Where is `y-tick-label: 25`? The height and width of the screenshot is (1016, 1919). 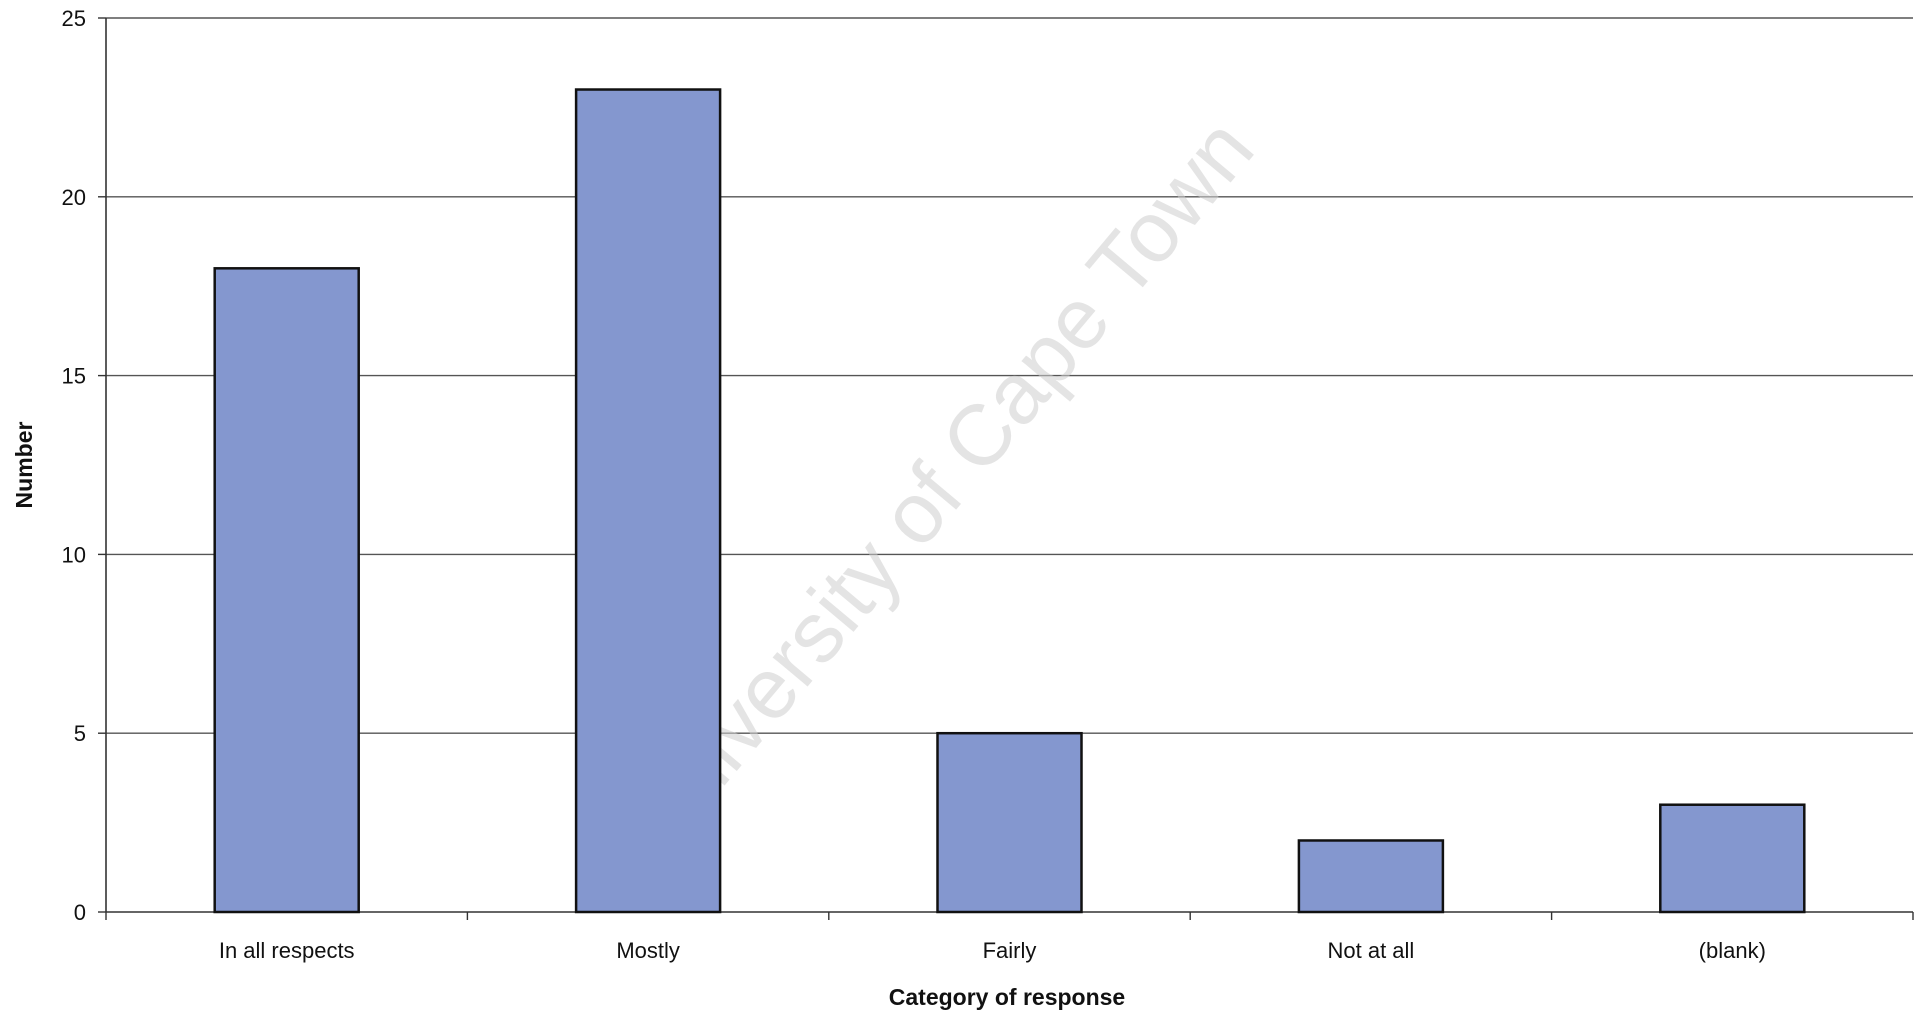
y-tick-label: 25 is located at coordinates (74, 18).